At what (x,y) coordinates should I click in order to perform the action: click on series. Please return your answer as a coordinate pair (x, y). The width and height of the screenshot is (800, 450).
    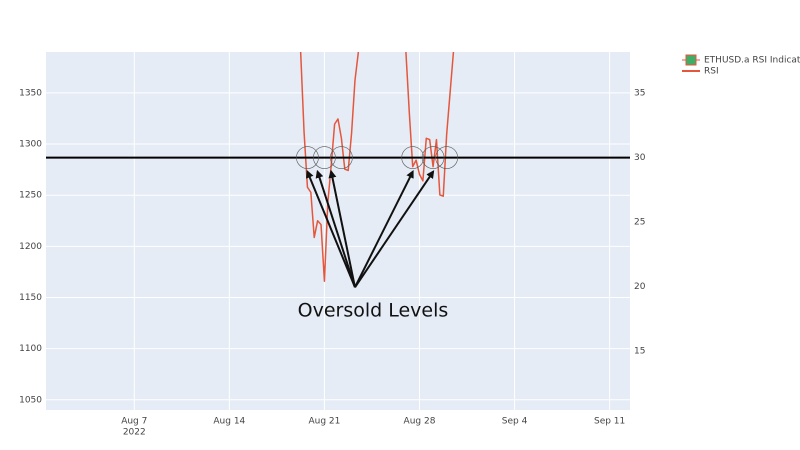
    Looking at the image, I should click on (377, 167).